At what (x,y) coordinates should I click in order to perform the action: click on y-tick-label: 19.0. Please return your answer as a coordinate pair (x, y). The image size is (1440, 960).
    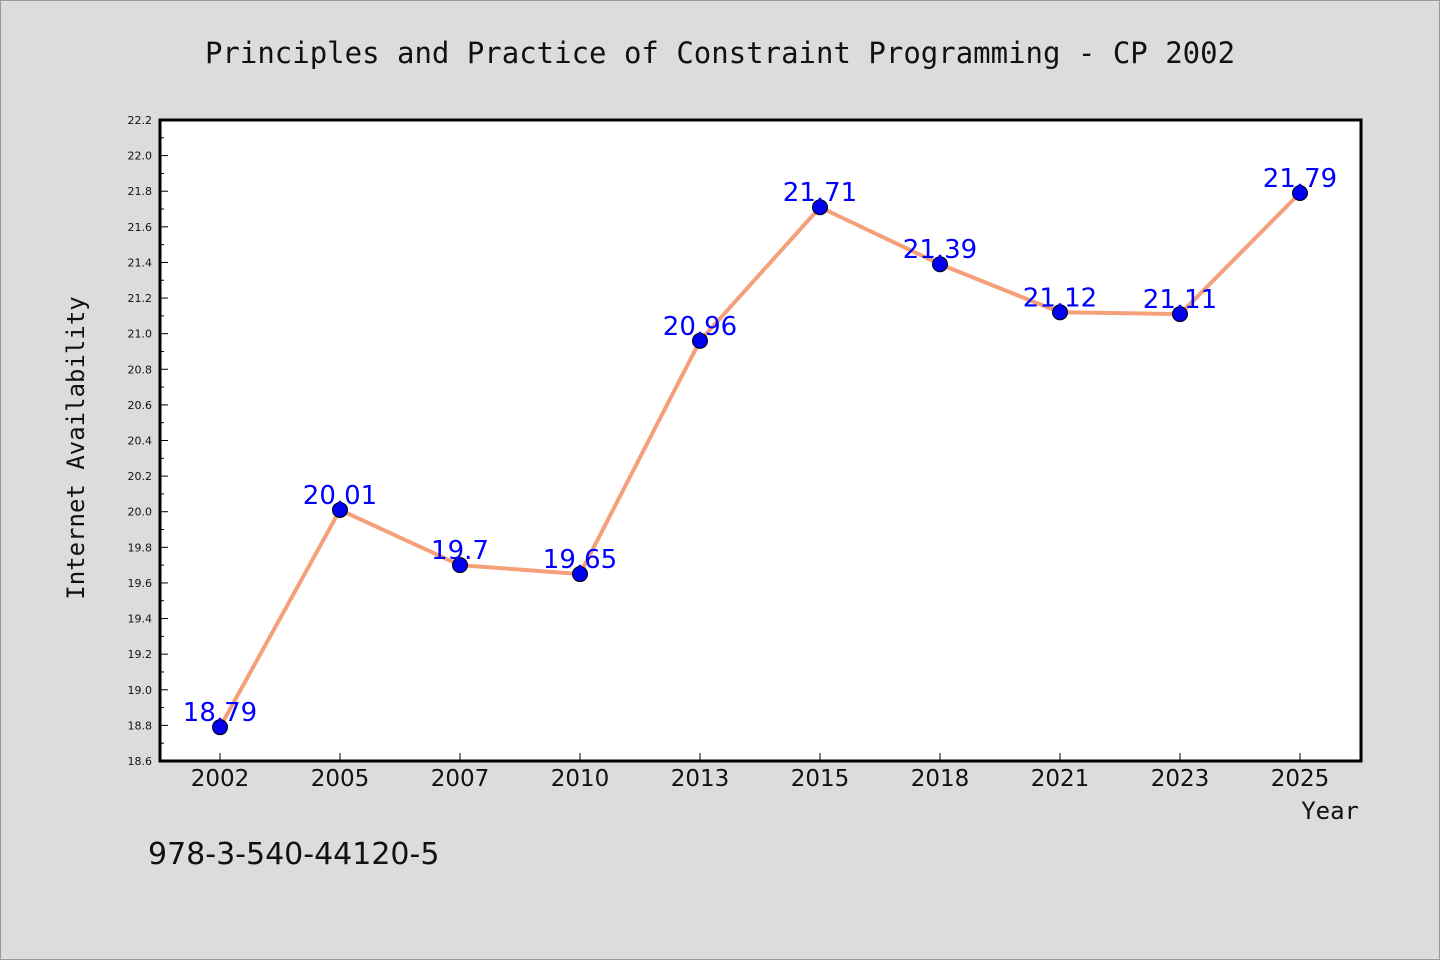
    Looking at the image, I should click on (140, 690).